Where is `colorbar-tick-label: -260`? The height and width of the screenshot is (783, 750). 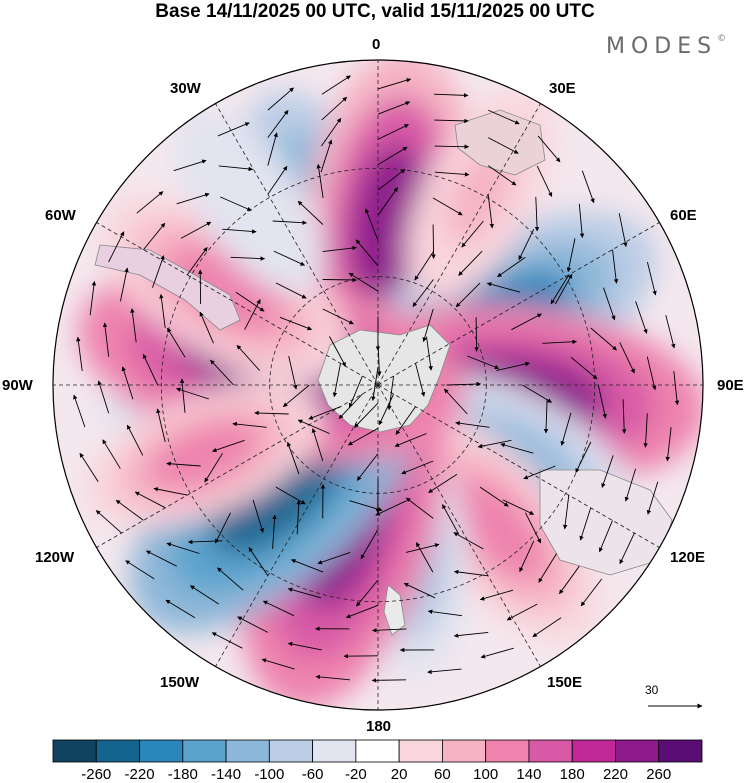
colorbar-tick-label: -260 is located at coordinates (96, 774).